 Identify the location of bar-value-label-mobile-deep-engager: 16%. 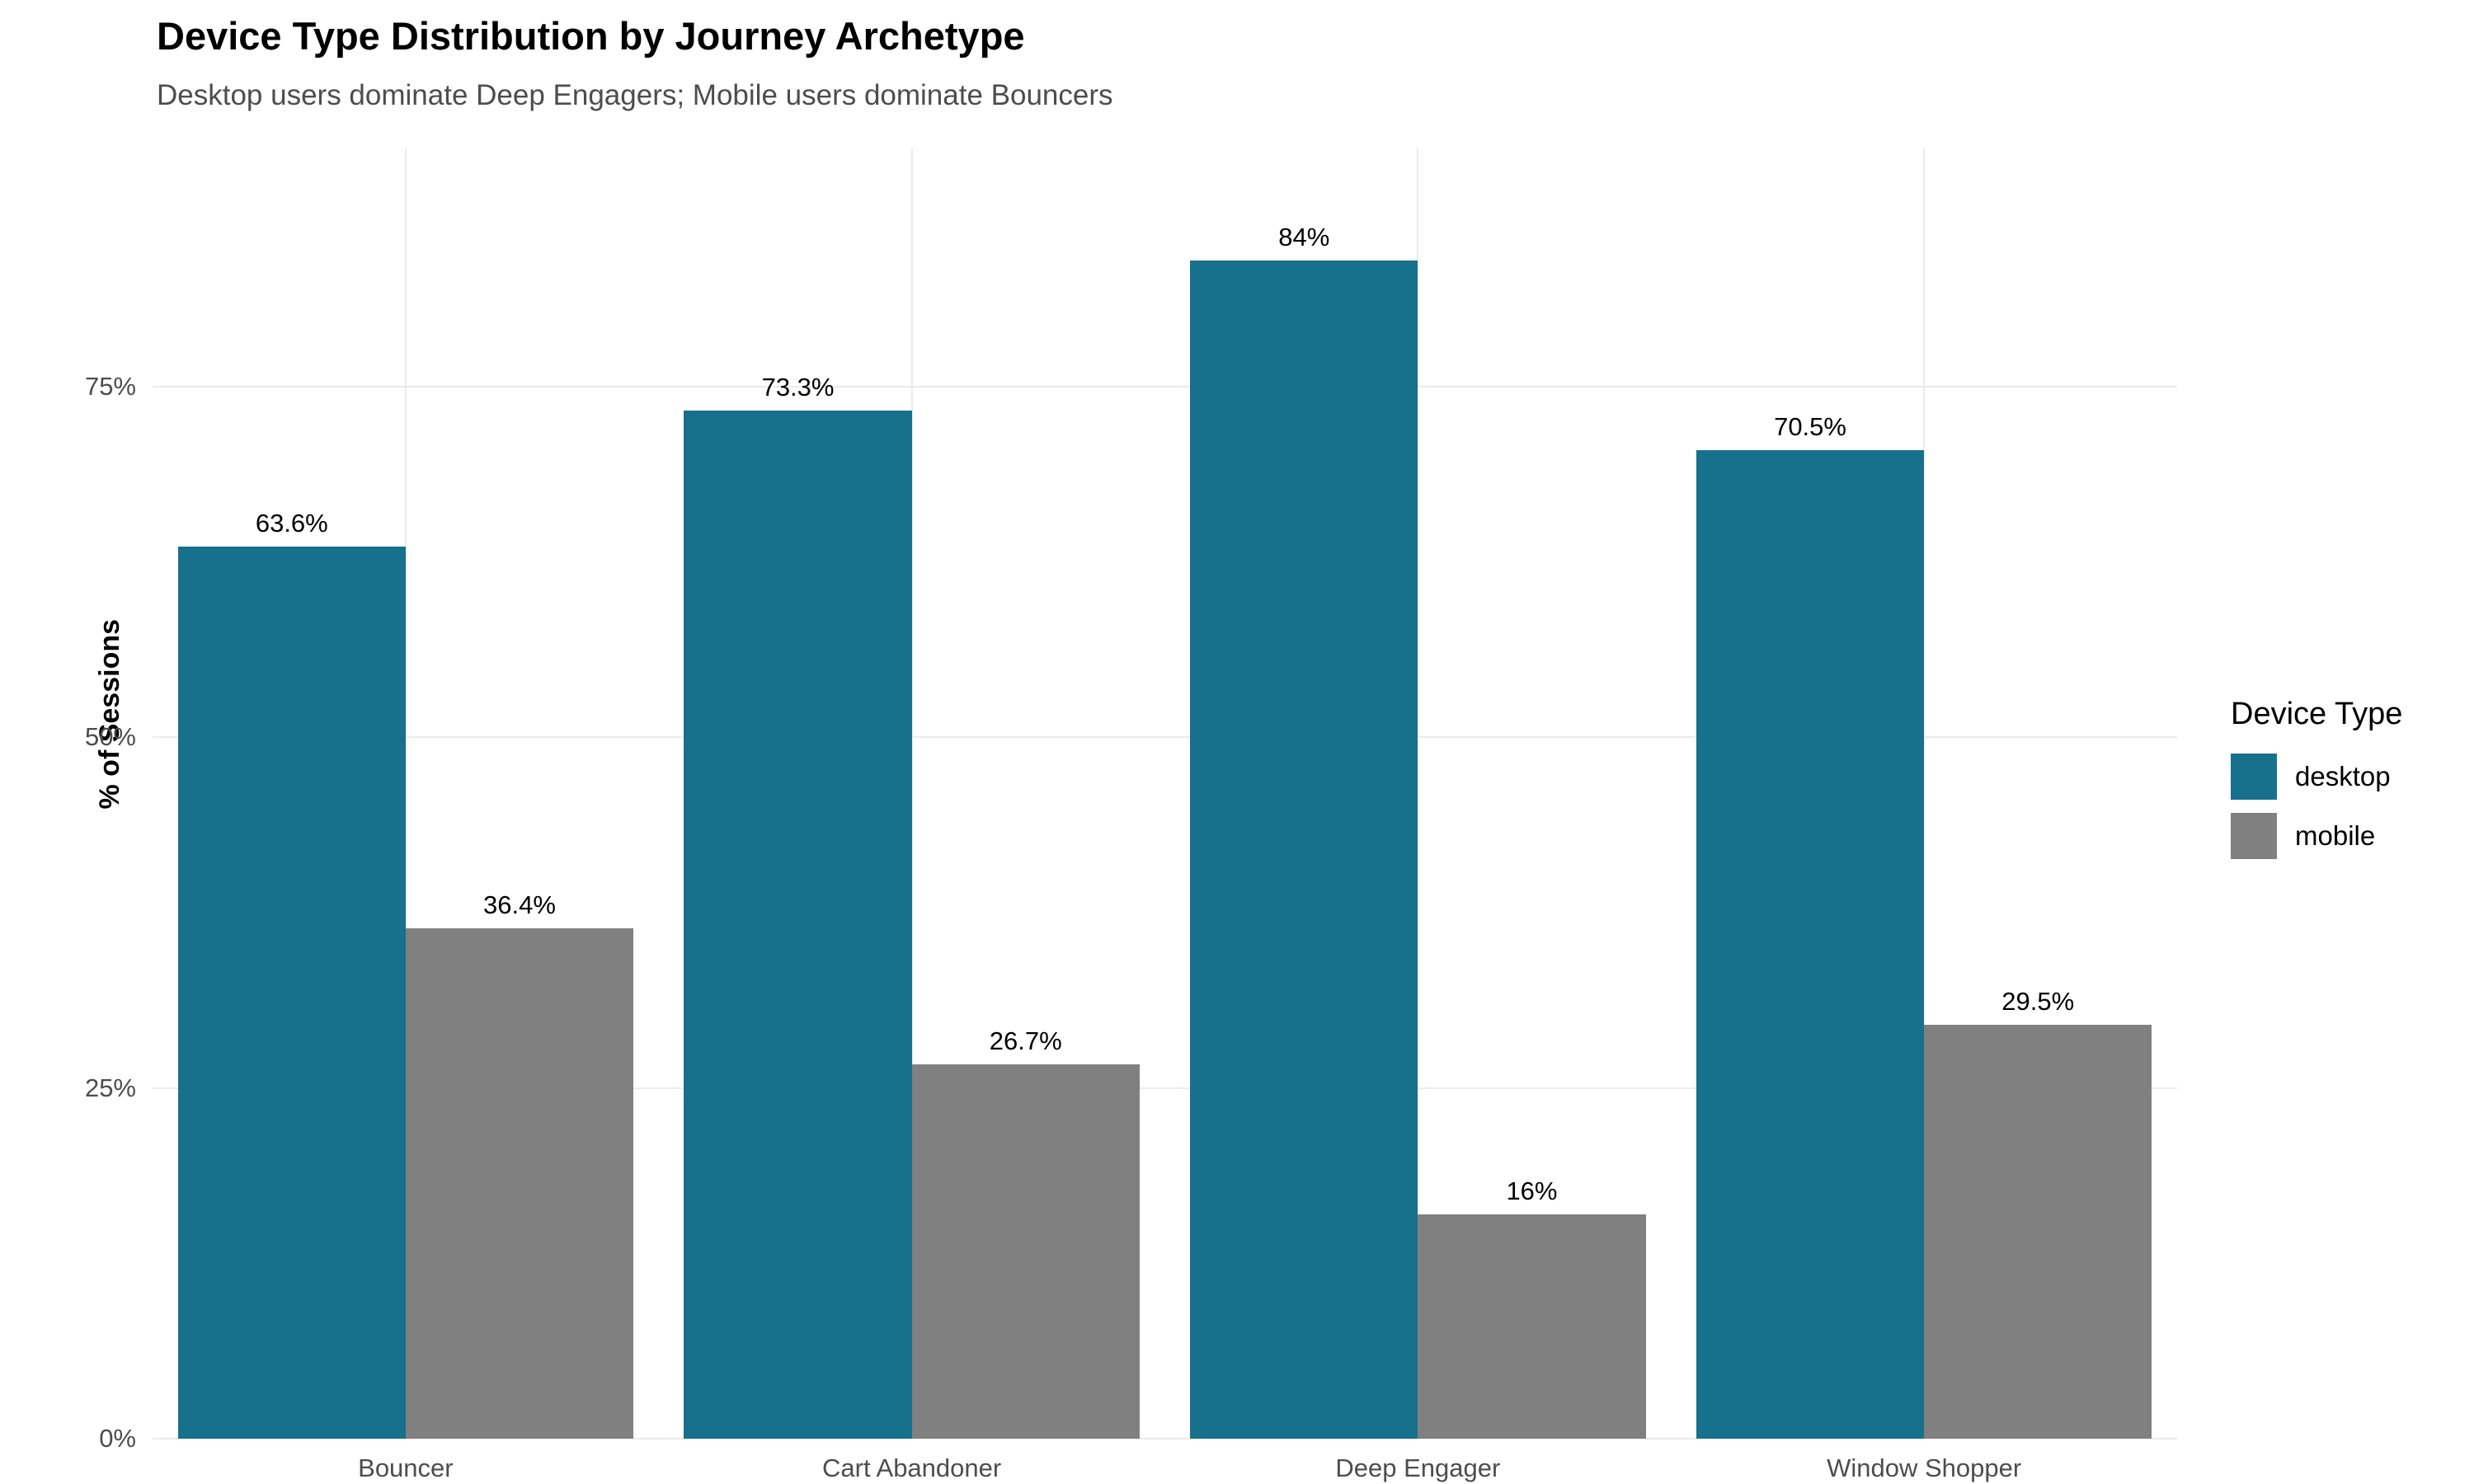
(1532, 1190).